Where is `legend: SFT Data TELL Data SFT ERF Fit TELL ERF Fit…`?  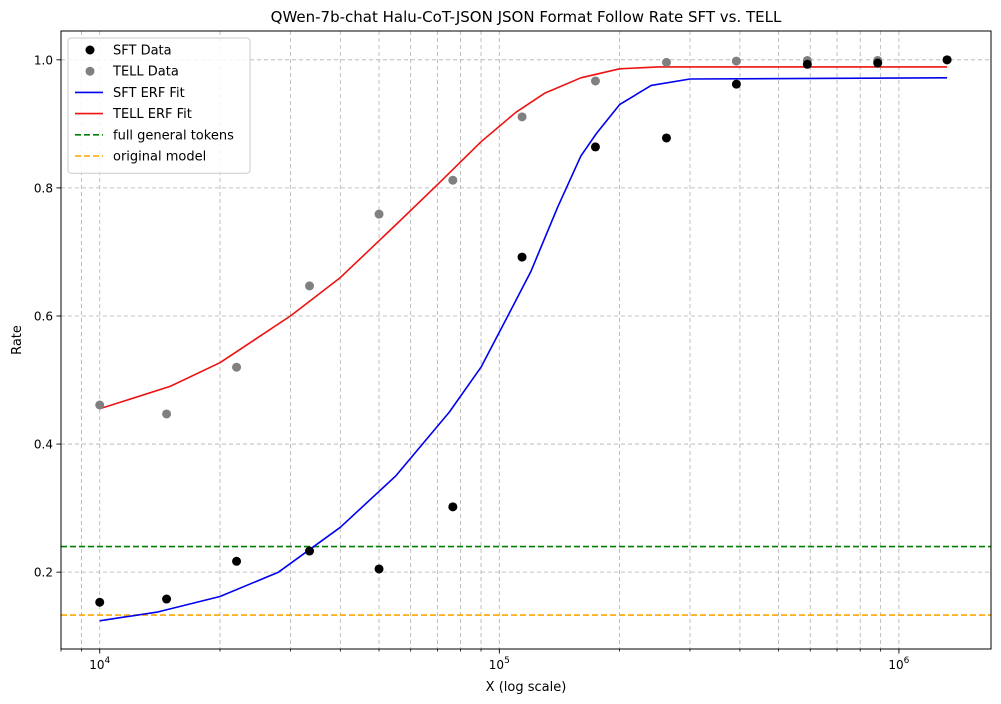 legend: SFT Data TELL Data SFT ERF Fit TELL ERF Fit… is located at coordinates (159, 105).